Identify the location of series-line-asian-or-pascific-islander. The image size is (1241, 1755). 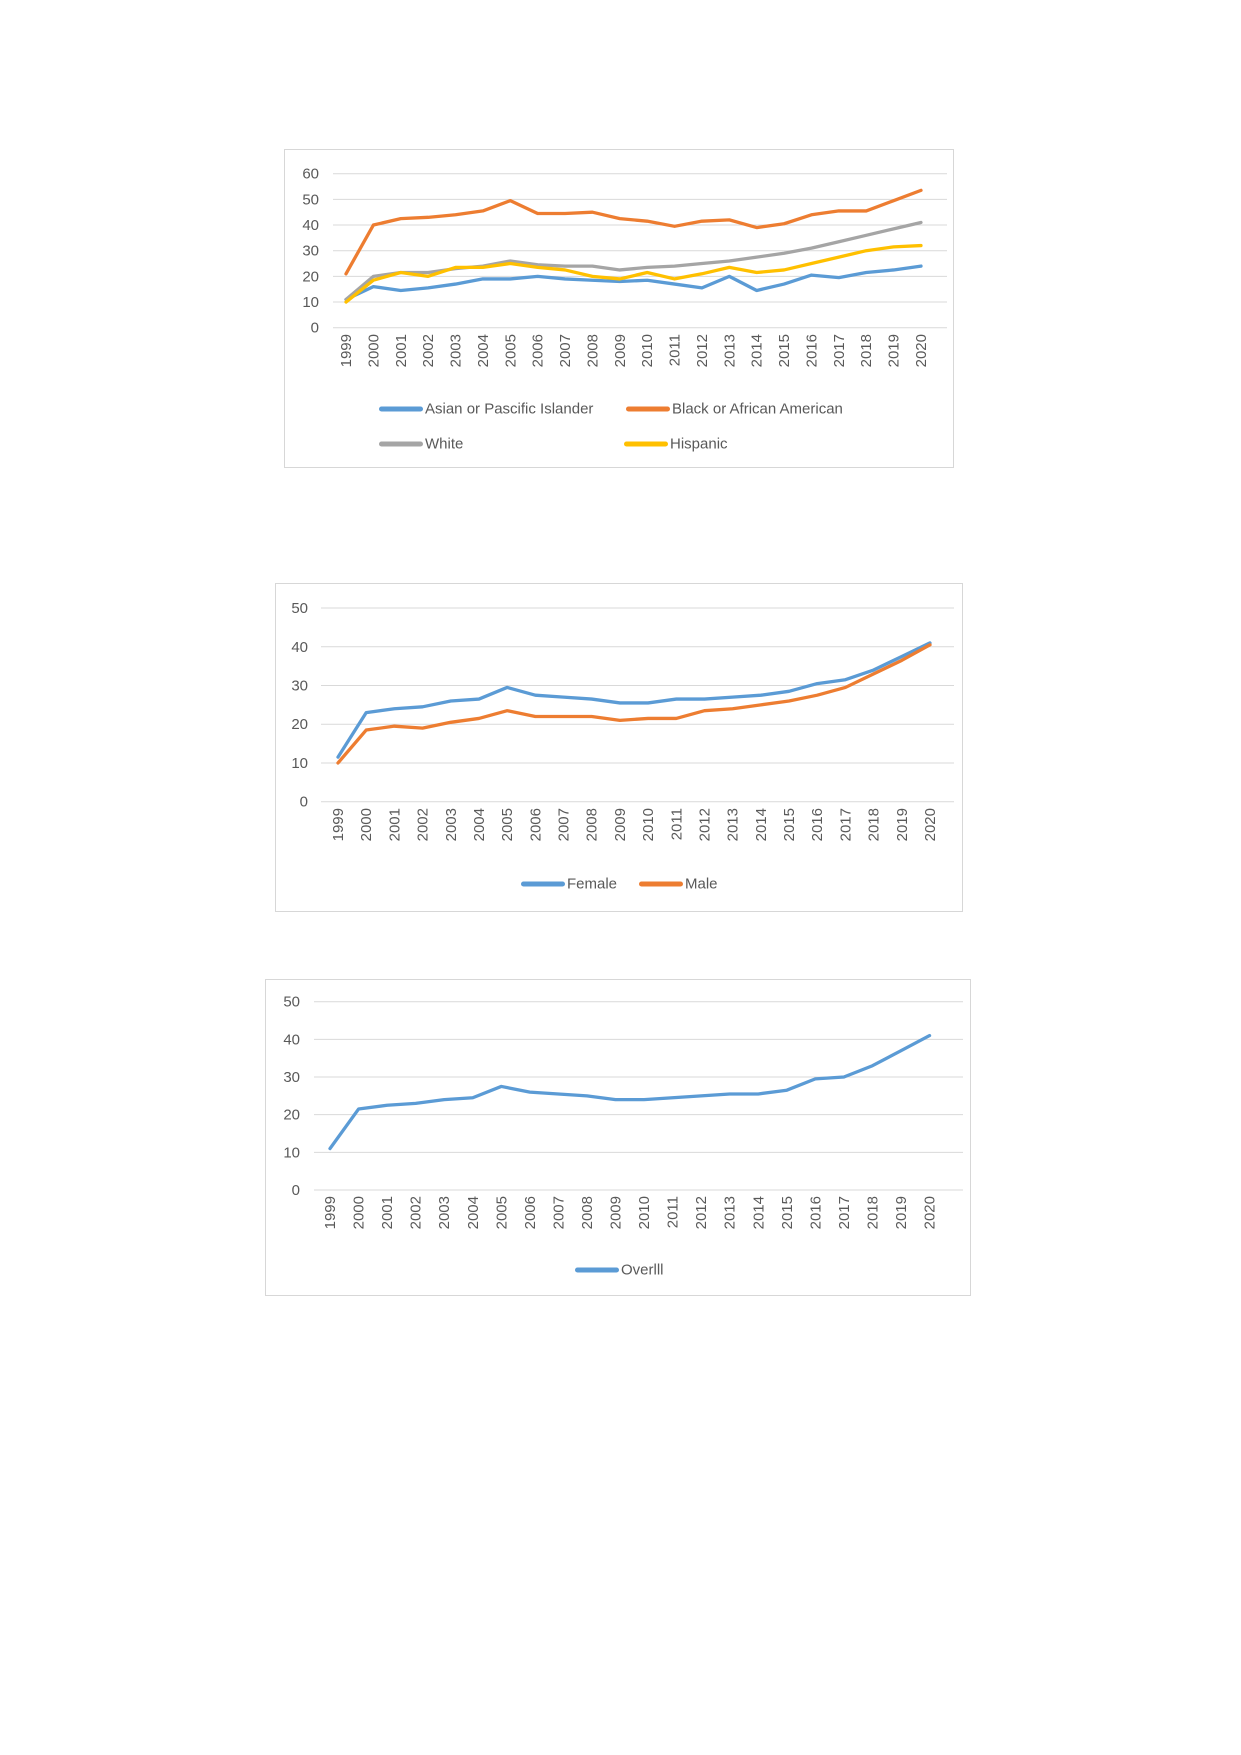
(633, 283).